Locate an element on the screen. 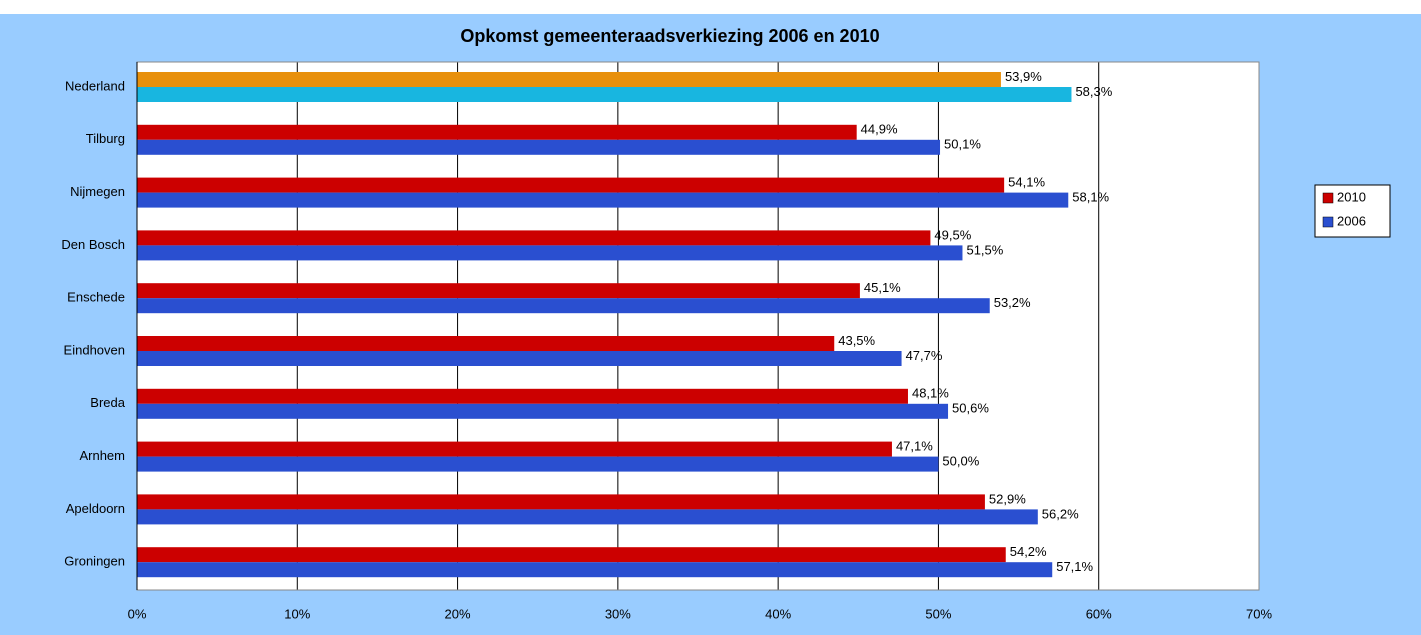 This screenshot has width=1421, height=635. y-tick-label: Arnhem is located at coordinates (102, 455).